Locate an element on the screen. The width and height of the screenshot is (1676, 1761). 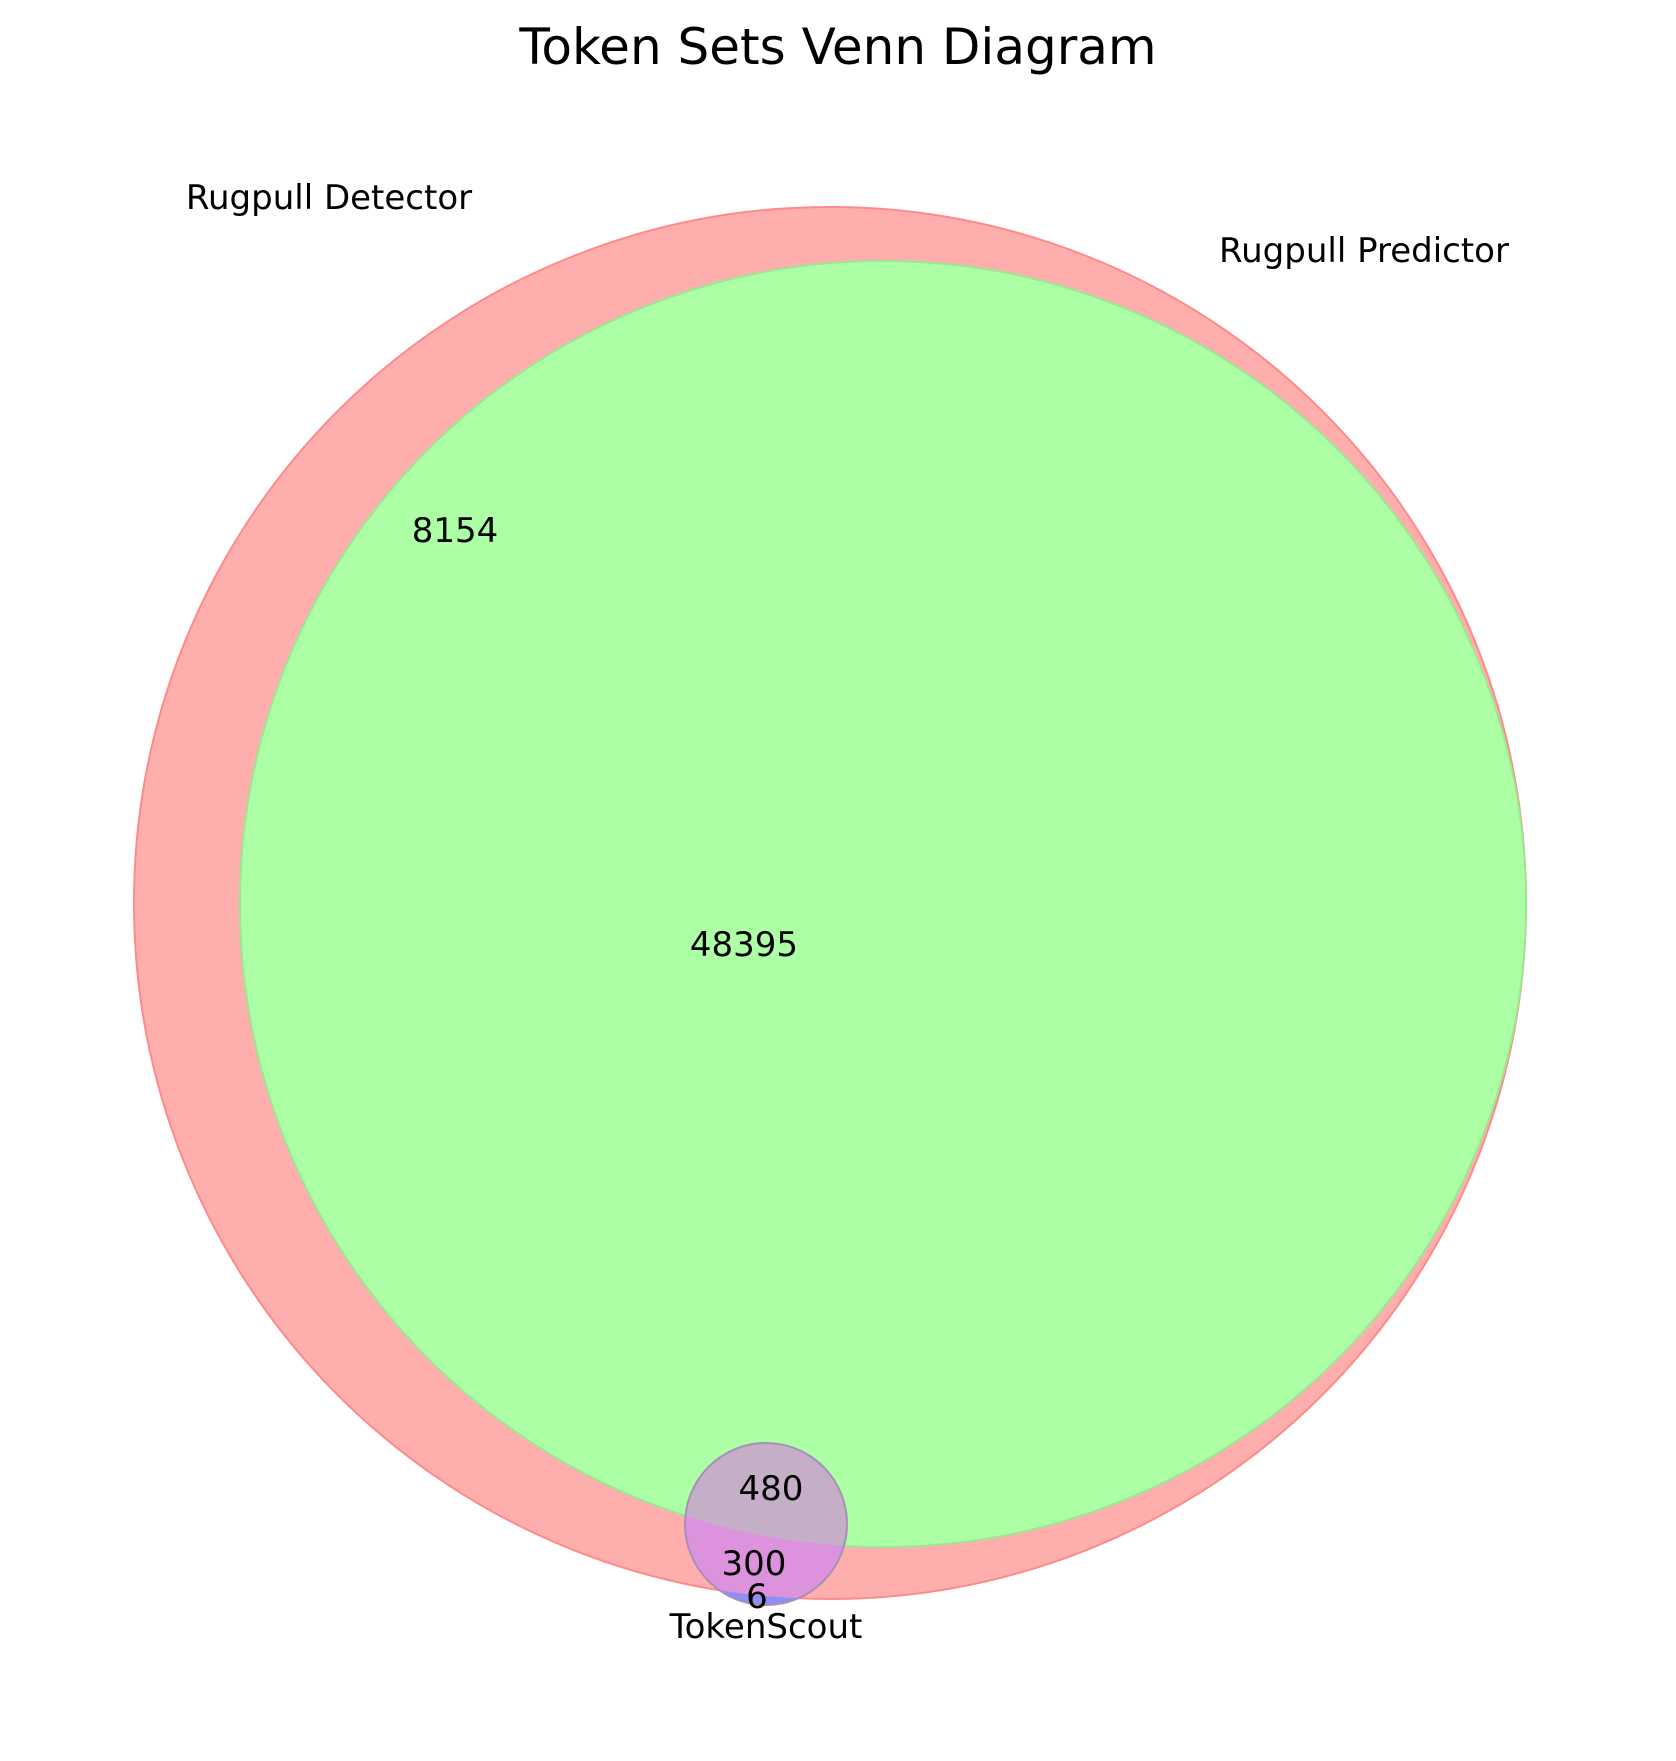
tokenscout-outline is located at coordinates (766, 1524).